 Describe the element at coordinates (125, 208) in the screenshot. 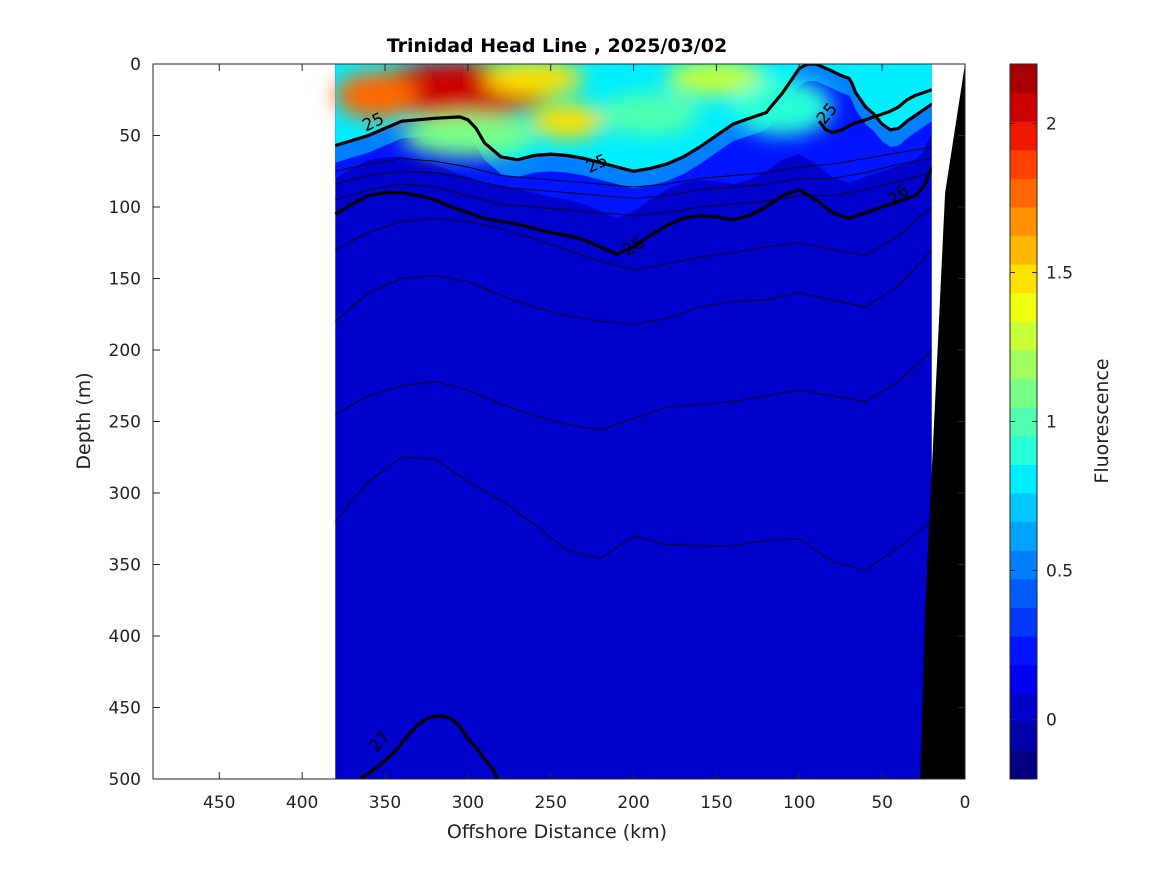

I see `y-tick-label: 100` at that location.